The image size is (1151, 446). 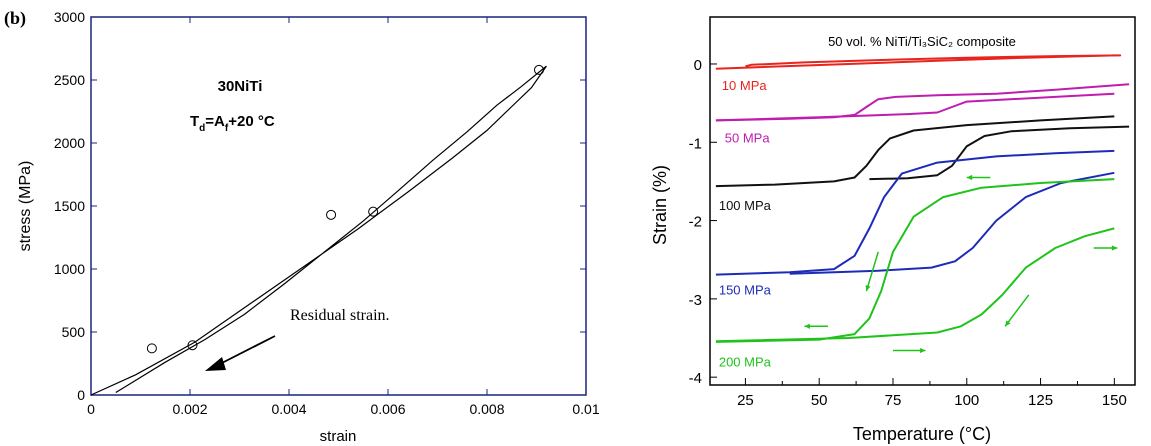 What do you see at coordinates (695, 143) in the screenshot?
I see `right-y-tick-label: -1` at bounding box center [695, 143].